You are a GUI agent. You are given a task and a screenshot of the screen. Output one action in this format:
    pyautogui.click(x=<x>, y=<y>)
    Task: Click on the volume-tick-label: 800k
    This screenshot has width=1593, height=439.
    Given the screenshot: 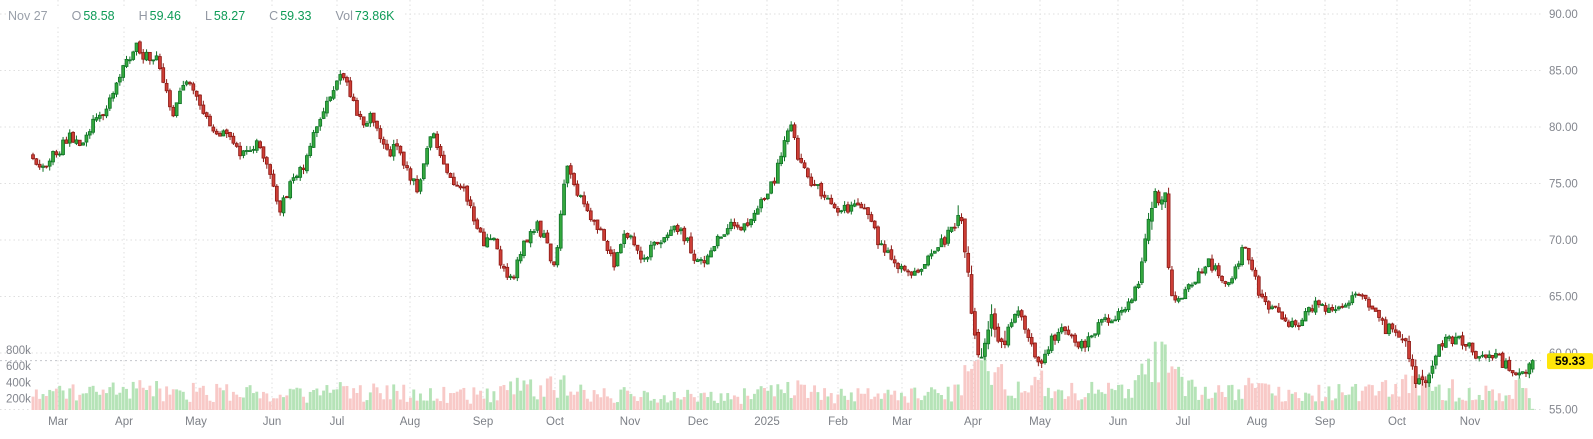 What is the action you would take?
    pyautogui.click(x=18, y=351)
    